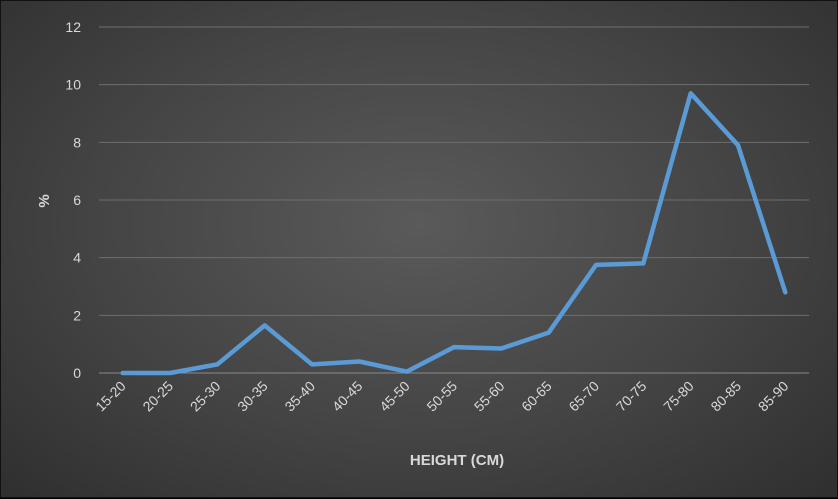  Describe the element at coordinates (457, 460) in the screenshot. I see `x-axis-title: HEIGHT (CM)` at that location.